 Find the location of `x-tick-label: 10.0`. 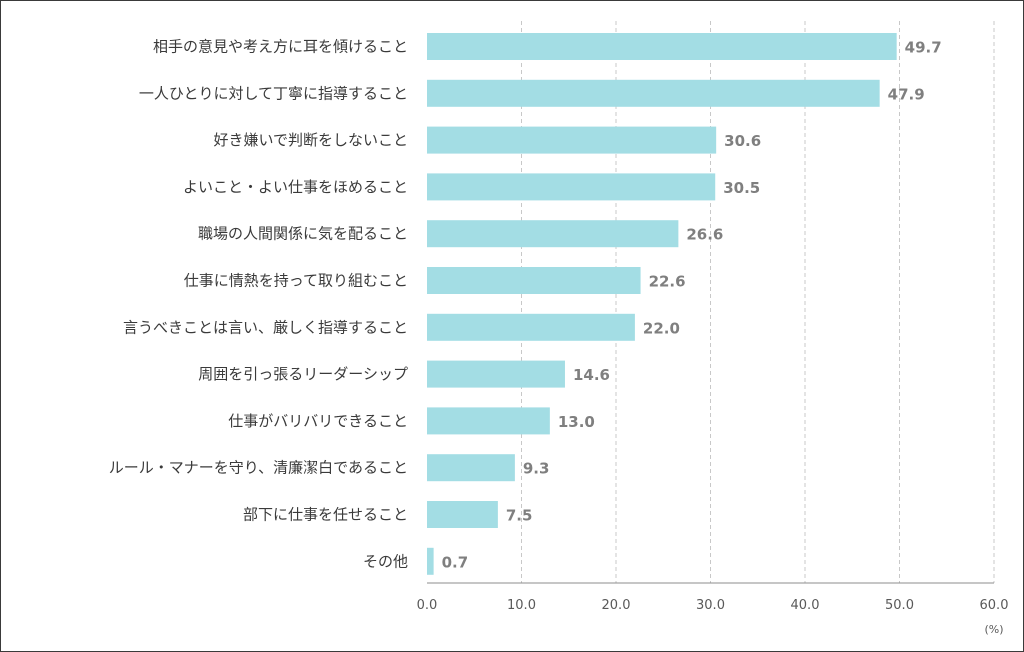

x-tick-label: 10.0 is located at coordinates (521, 605).